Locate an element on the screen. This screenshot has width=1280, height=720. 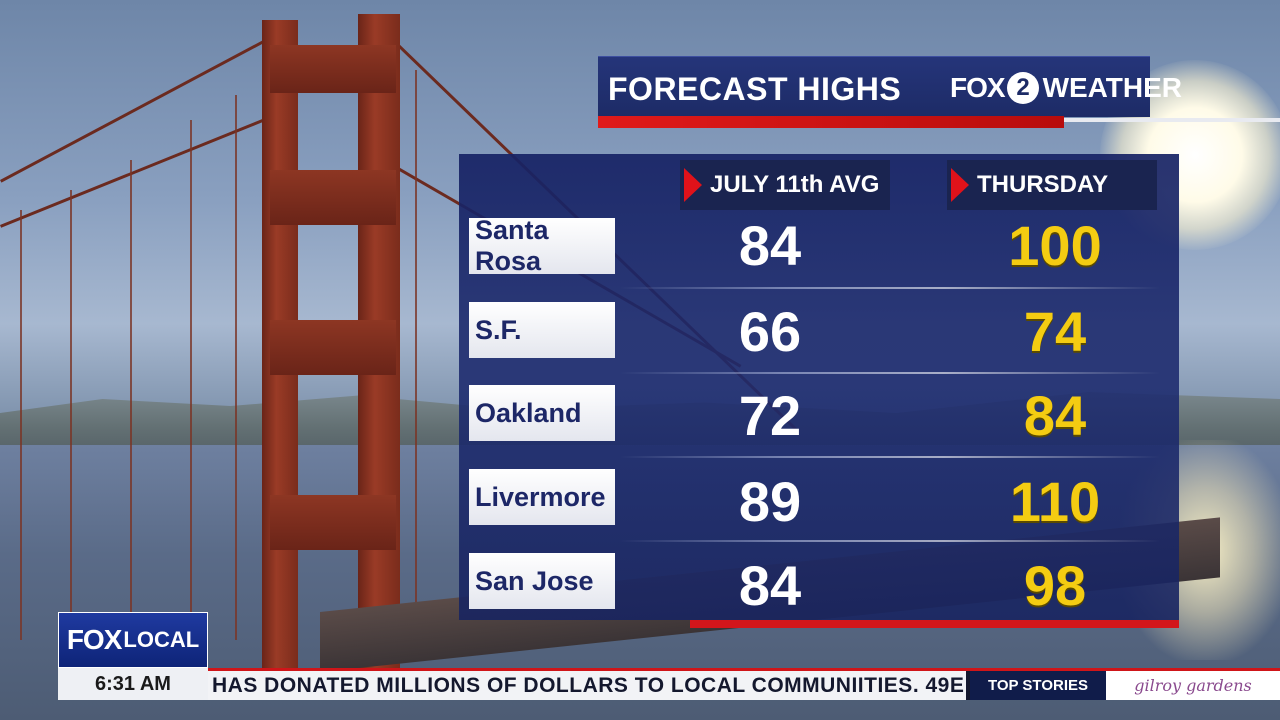
title-bar: FORECAST HIGHS is located at coordinates (874, 86).